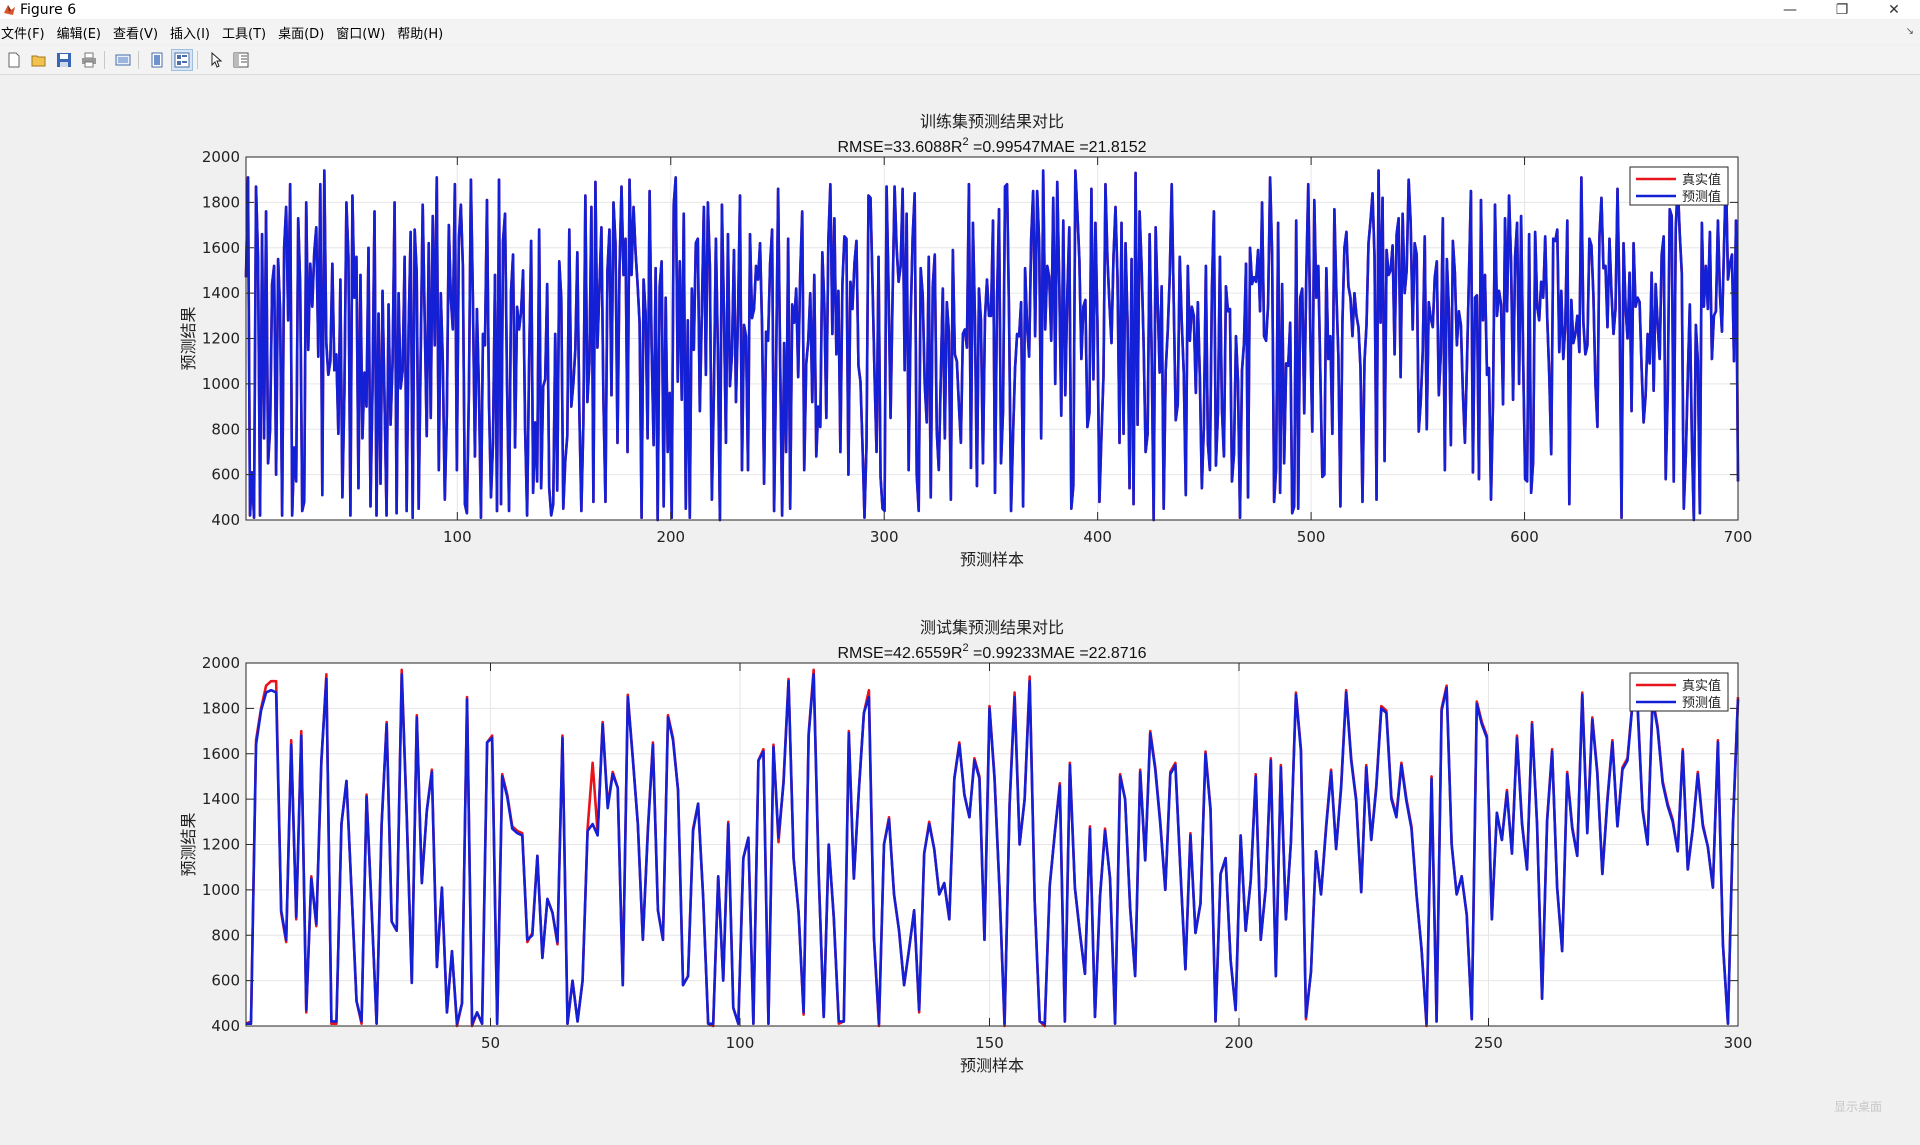 The width and height of the screenshot is (1920, 1145). What do you see at coordinates (1524, 537) in the screenshot?
I see `x-tick-label: 600` at bounding box center [1524, 537].